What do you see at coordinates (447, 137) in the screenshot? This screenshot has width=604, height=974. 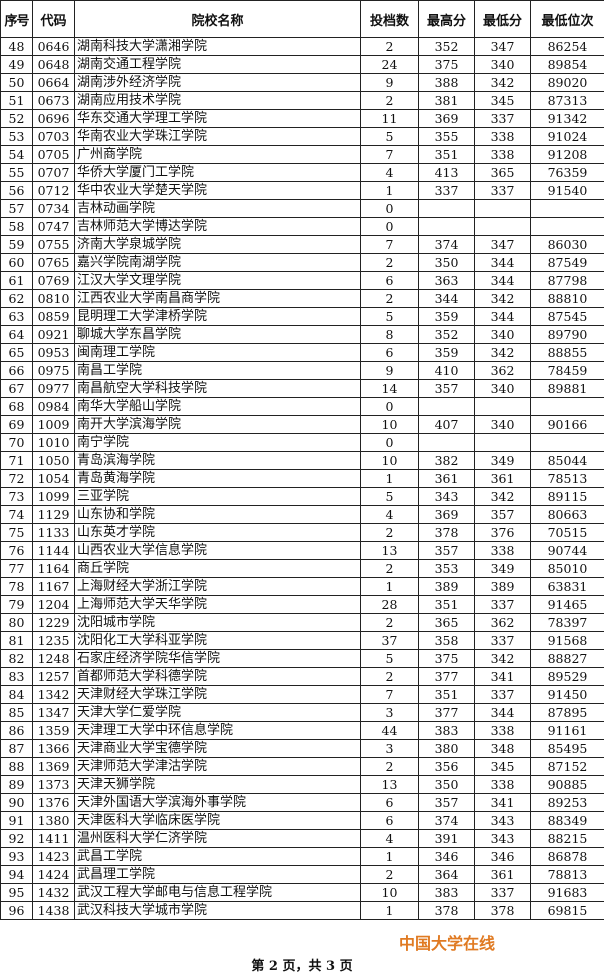 I see `cell-max-score: 355` at bounding box center [447, 137].